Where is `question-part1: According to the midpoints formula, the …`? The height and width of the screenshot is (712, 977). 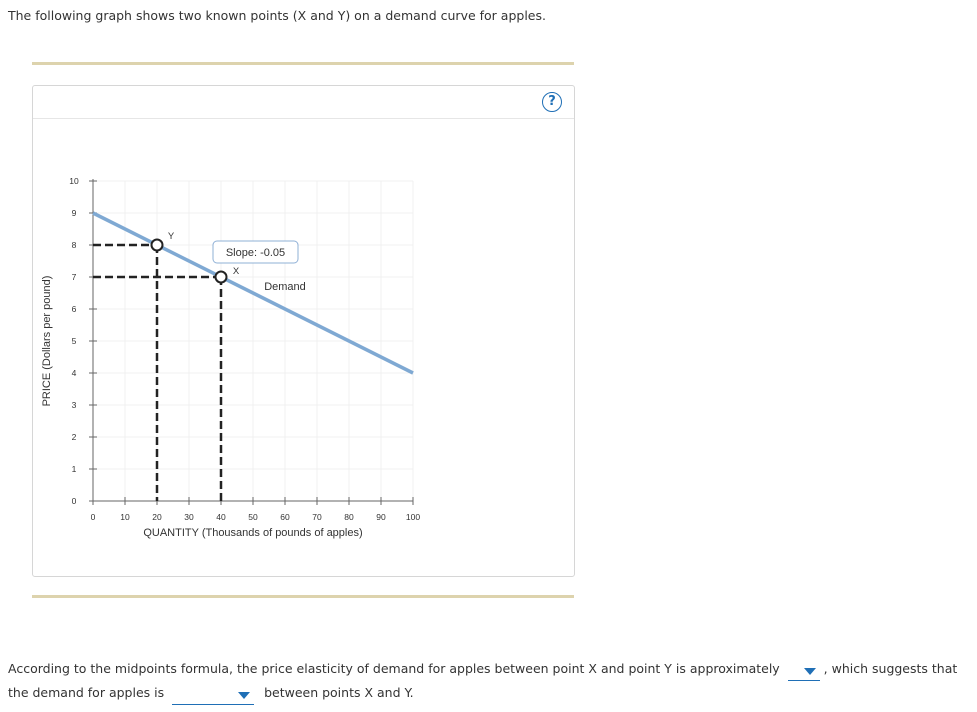
question-part1: According to the midpoints formula, the … is located at coordinates (394, 668).